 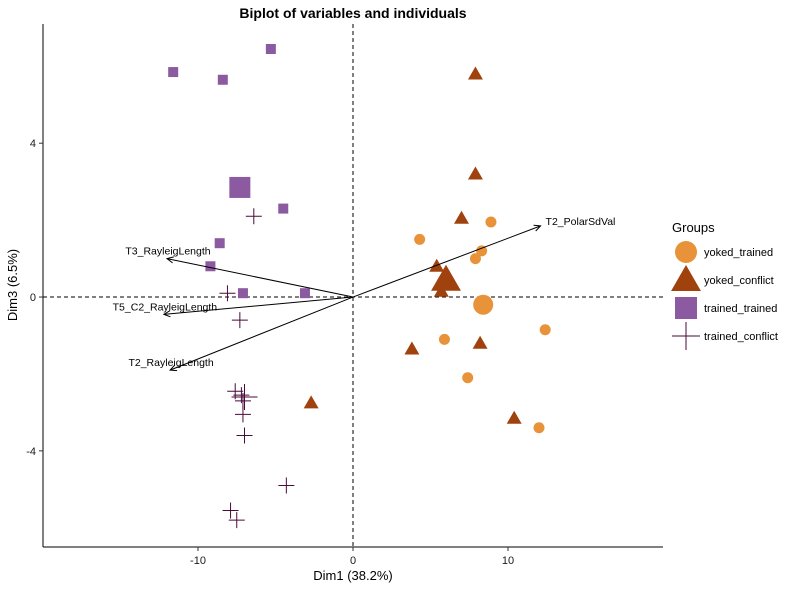 What do you see at coordinates (693, 227) in the screenshot?
I see `legend-title: Groups` at bounding box center [693, 227].